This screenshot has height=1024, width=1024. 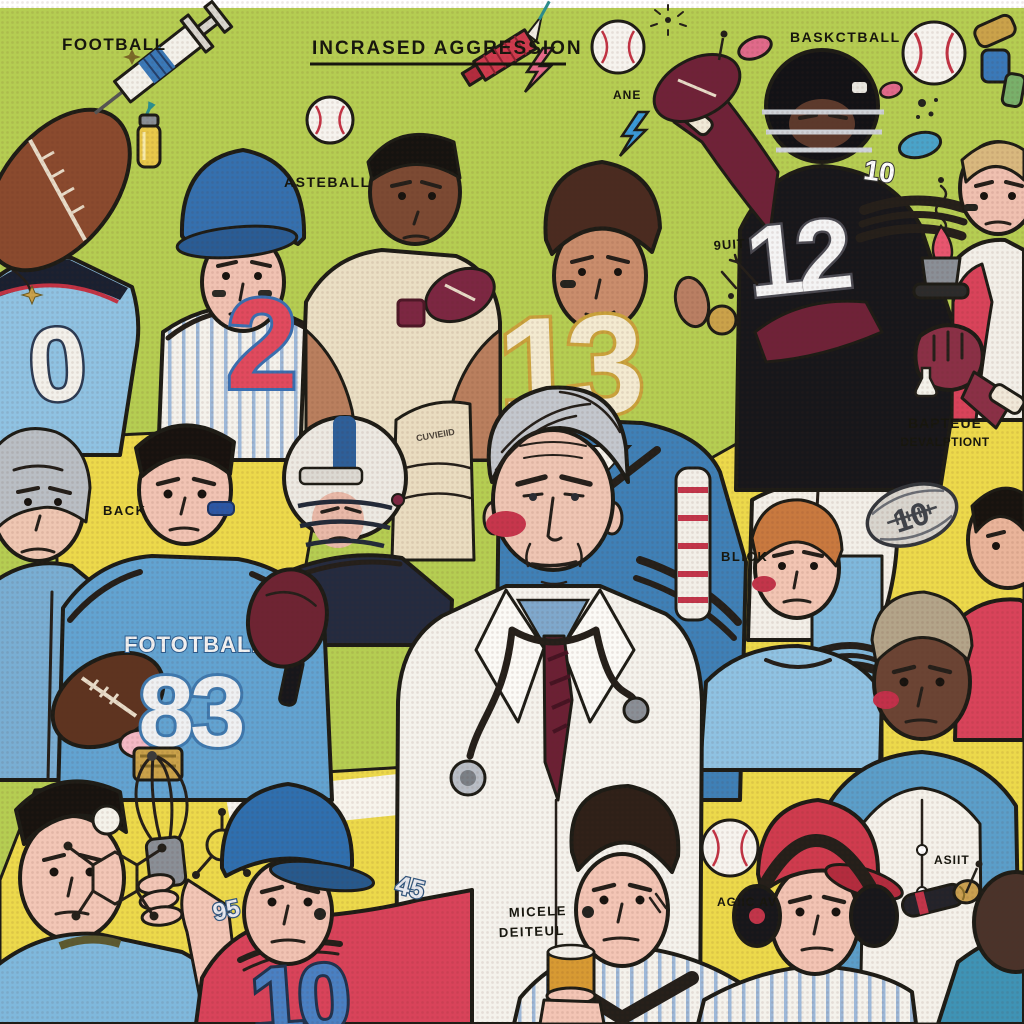 I want to click on jersey-number-10-sleeve: 10, so click(x=879, y=171).